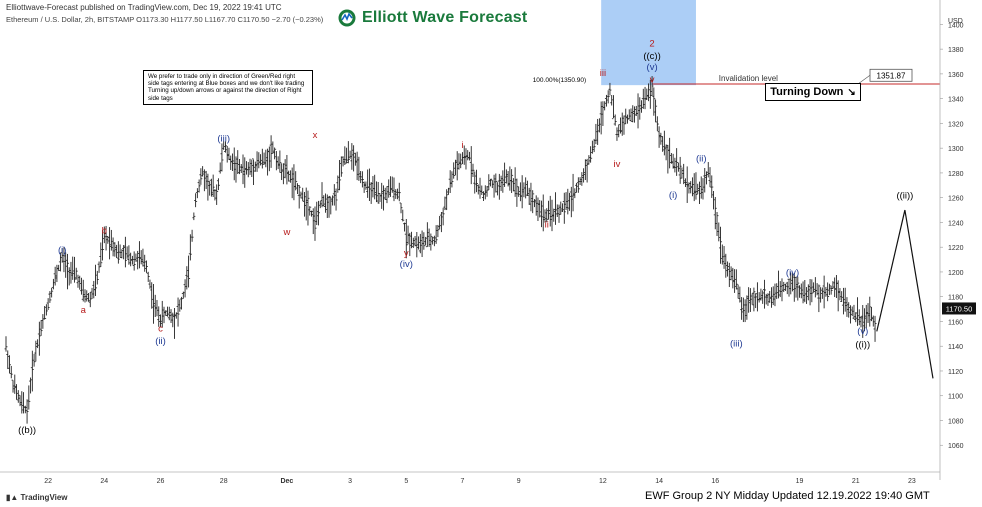  I want to click on ewf-logo-icon, so click(347, 18).